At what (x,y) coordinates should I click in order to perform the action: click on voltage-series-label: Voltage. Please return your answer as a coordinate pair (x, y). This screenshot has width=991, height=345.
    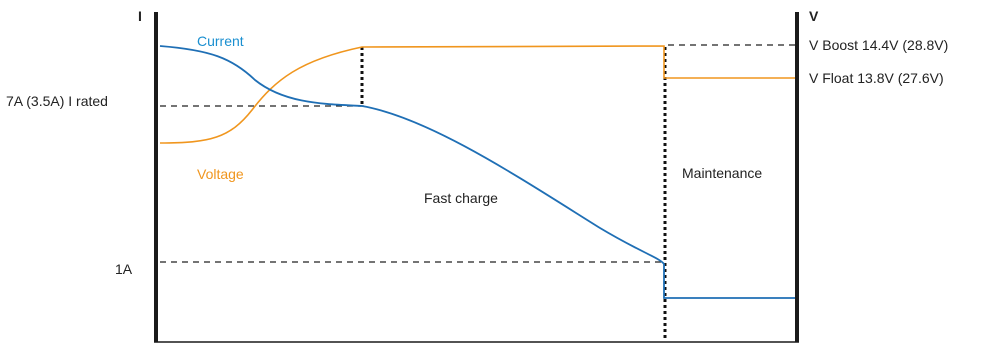
    Looking at the image, I should click on (220, 174).